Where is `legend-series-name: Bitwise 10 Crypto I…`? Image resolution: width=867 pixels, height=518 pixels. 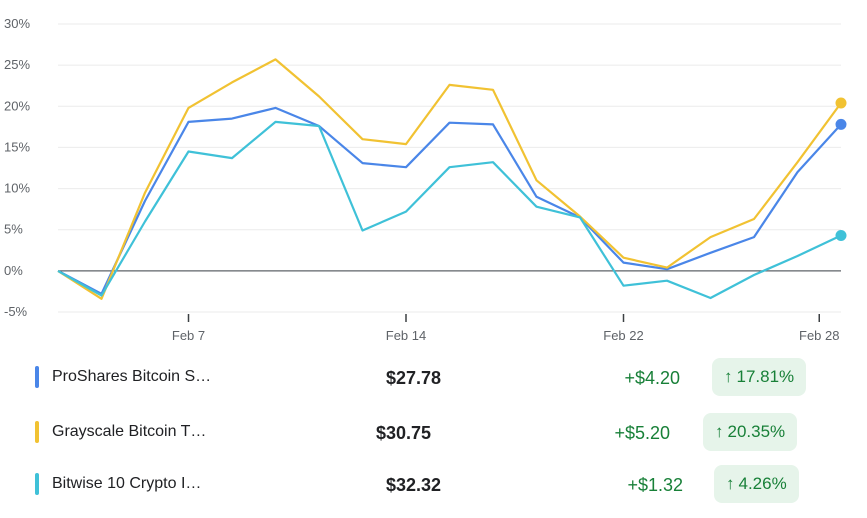 legend-series-name: Bitwise 10 Crypto I… is located at coordinates (127, 483).